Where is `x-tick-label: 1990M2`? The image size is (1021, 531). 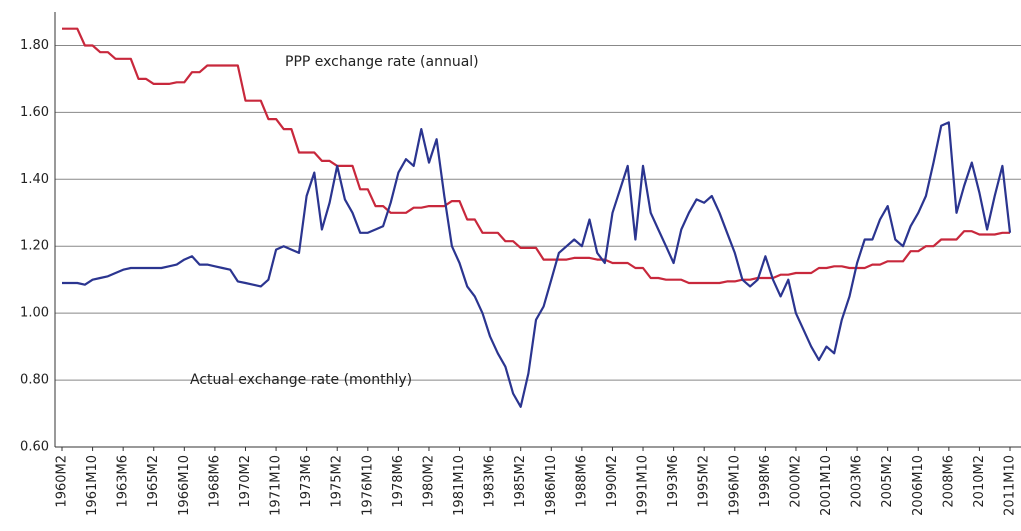 x-tick-label: 1990M2 is located at coordinates (612, 481).